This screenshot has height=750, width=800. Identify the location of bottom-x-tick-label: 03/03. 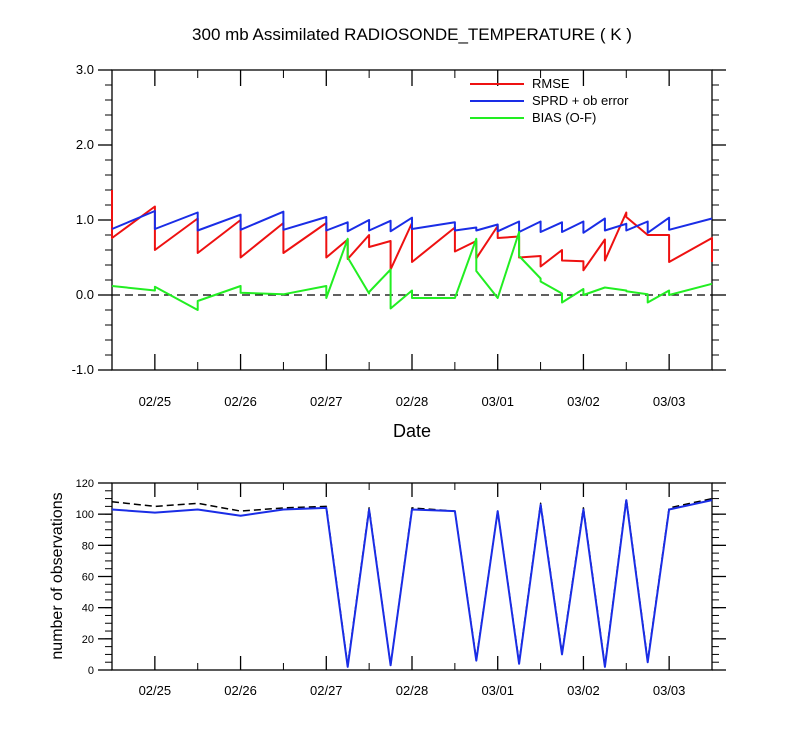
(669, 690).